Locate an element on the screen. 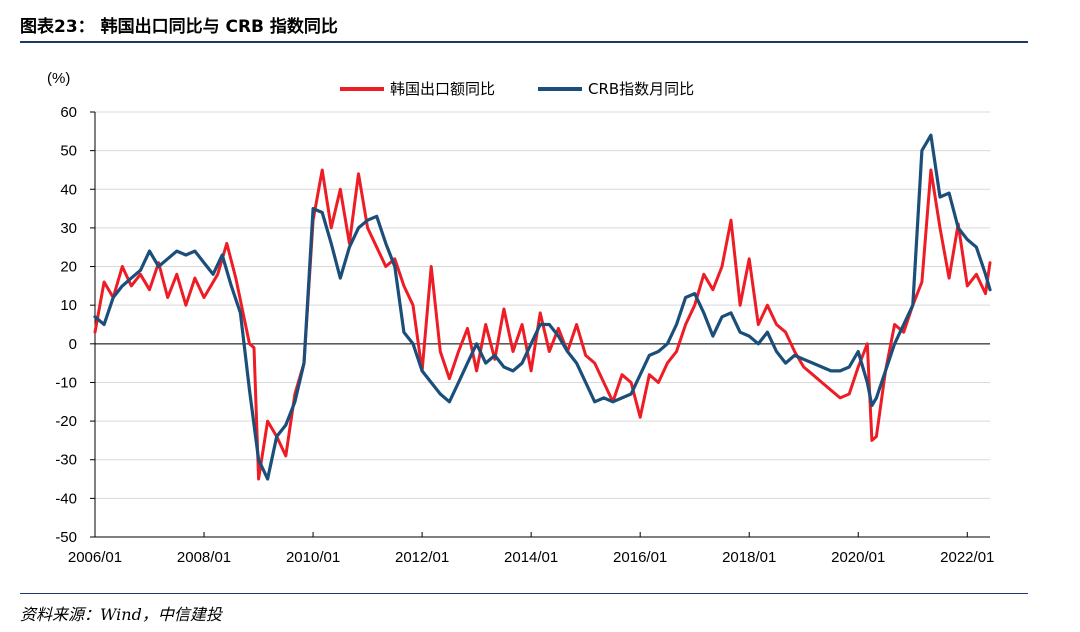 Image resolution: width=1080 pixels, height=632 pixels. y-tick-label: 50 is located at coordinates (68, 151).